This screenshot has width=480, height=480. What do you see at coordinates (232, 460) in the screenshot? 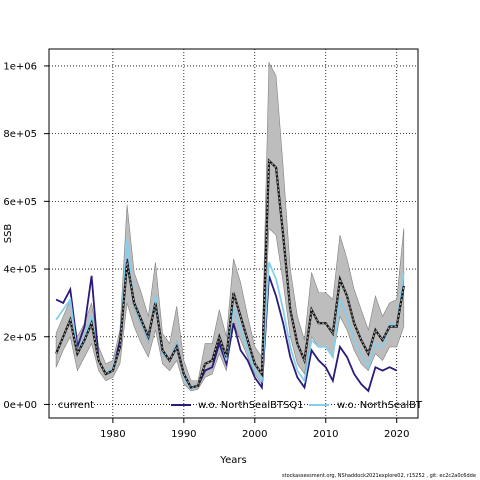
I see `x-axis-label: Years` at bounding box center [232, 460].